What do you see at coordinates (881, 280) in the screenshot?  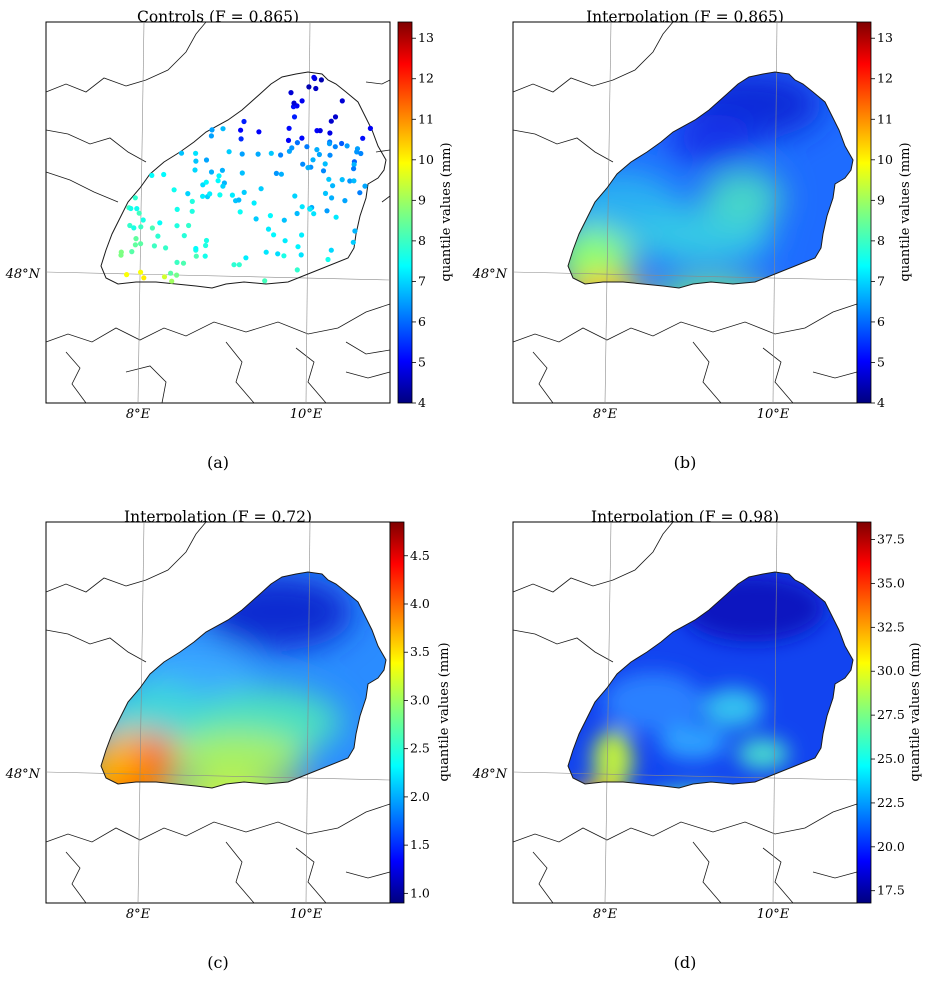 I see `colorbar-tick-label: 7` at bounding box center [881, 280].